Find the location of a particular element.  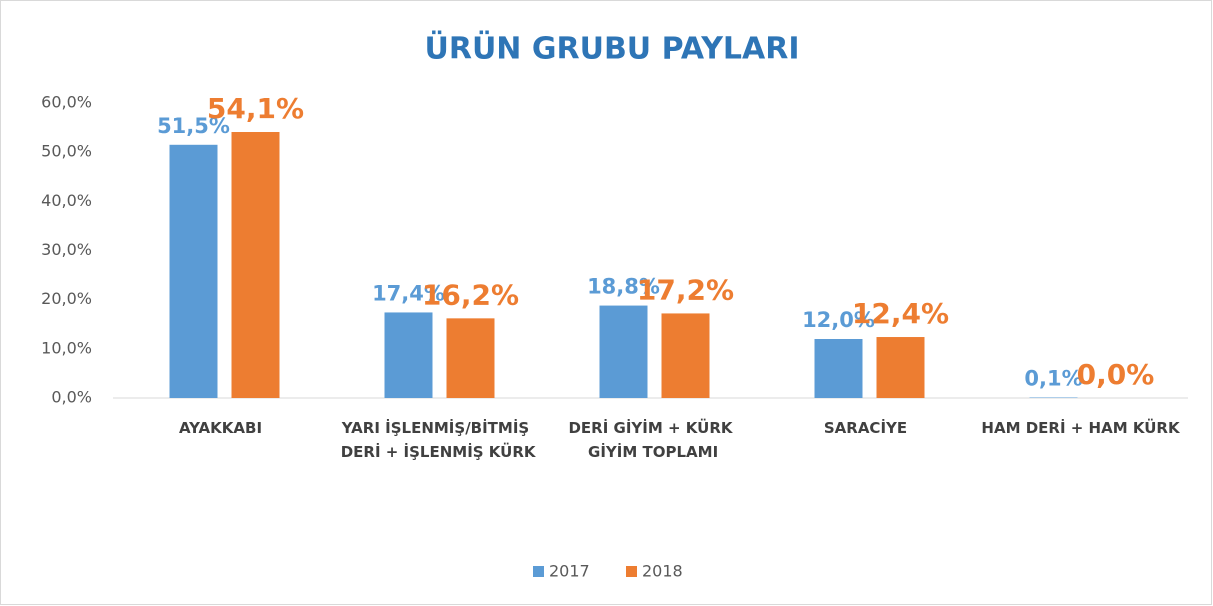

data-label: 12,0% is located at coordinates (838, 320).